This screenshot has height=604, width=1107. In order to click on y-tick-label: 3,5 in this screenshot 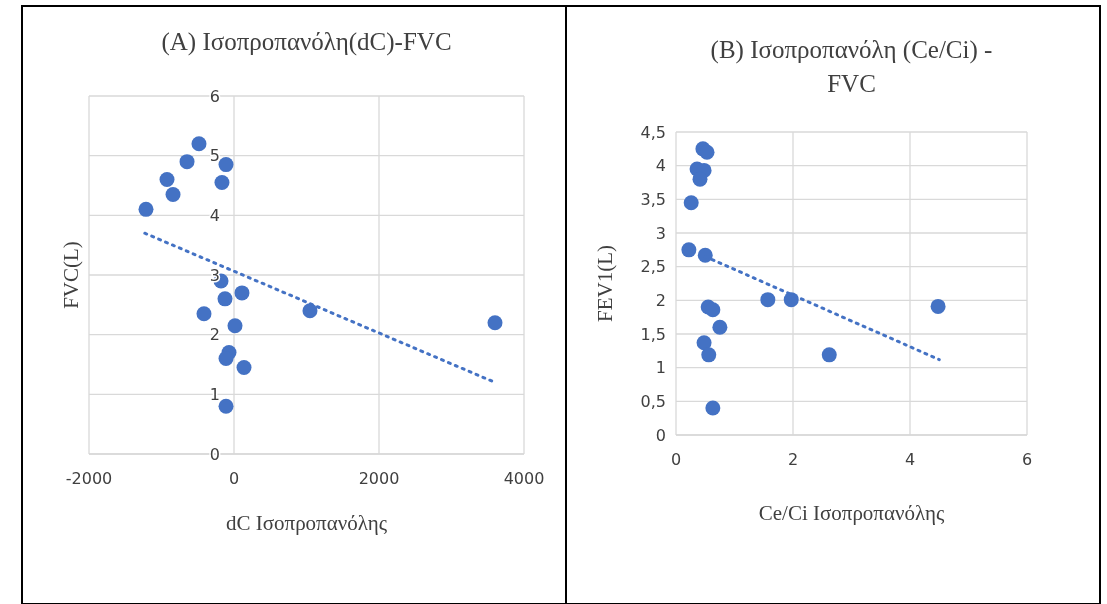, I will do `click(653, 199)`.